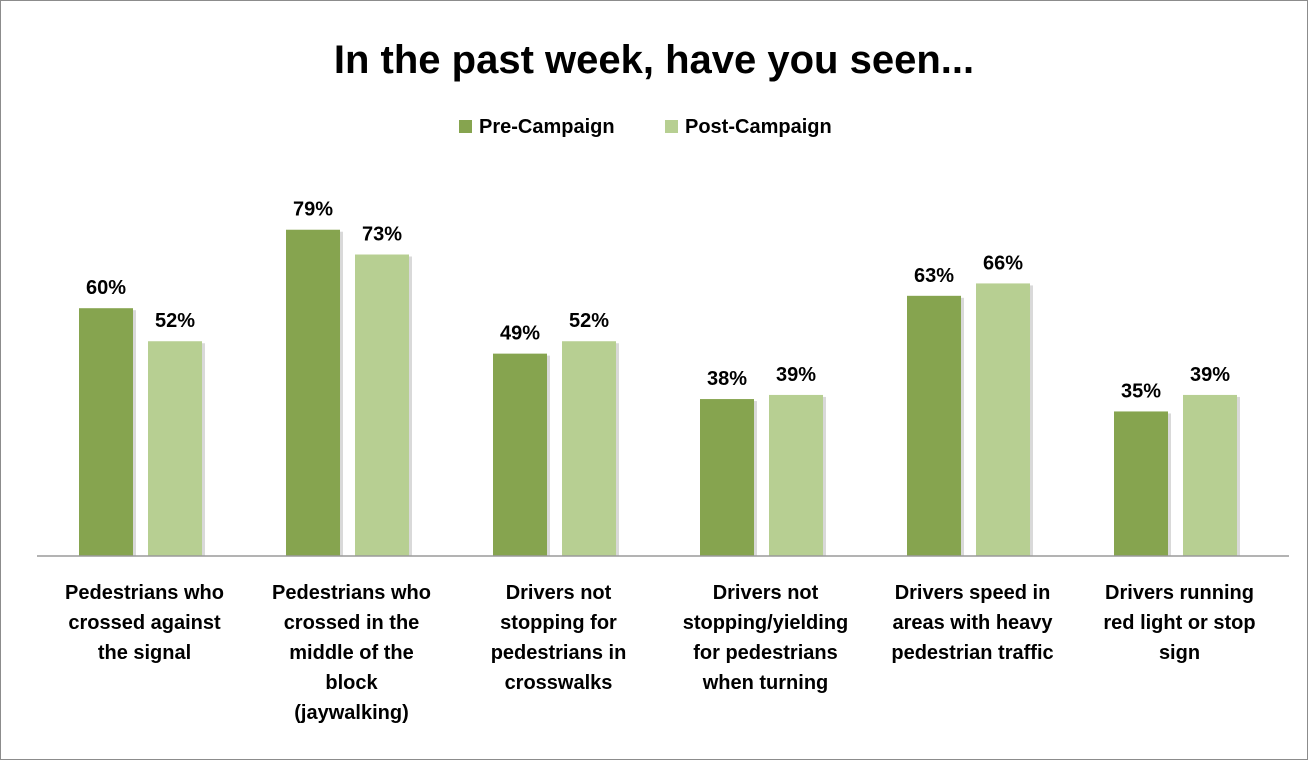 The width and height of the screenshot is (1308, 760). What do you see at coordinates (175, 321) in the screenshot?
I see `data-label-post-0: 52%` at bounding box center [175, 321].